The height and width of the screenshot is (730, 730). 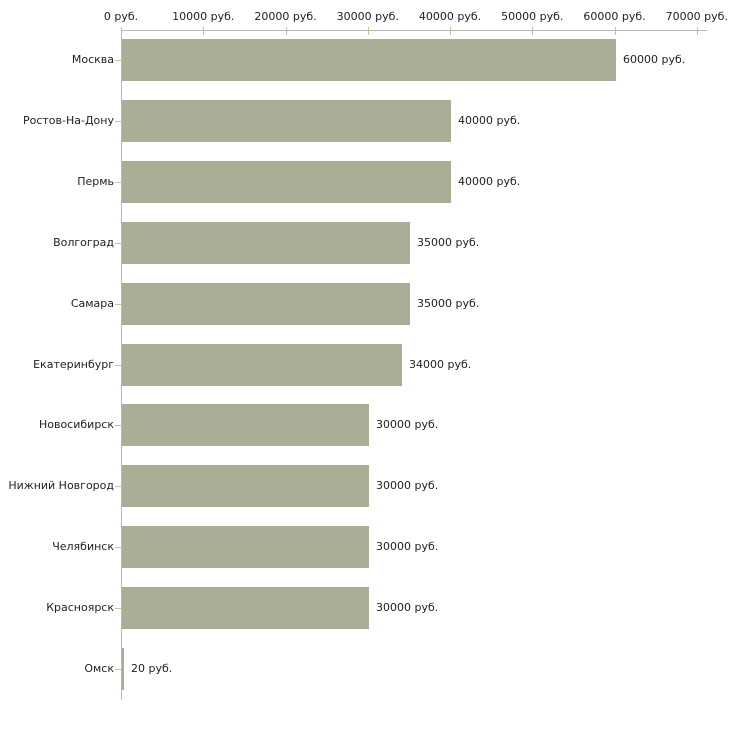 What do you see at coordinates (440, 364) in the screenshot?
I see `bar-value-label: 34000 руб.` at bounding box center [440, 364].